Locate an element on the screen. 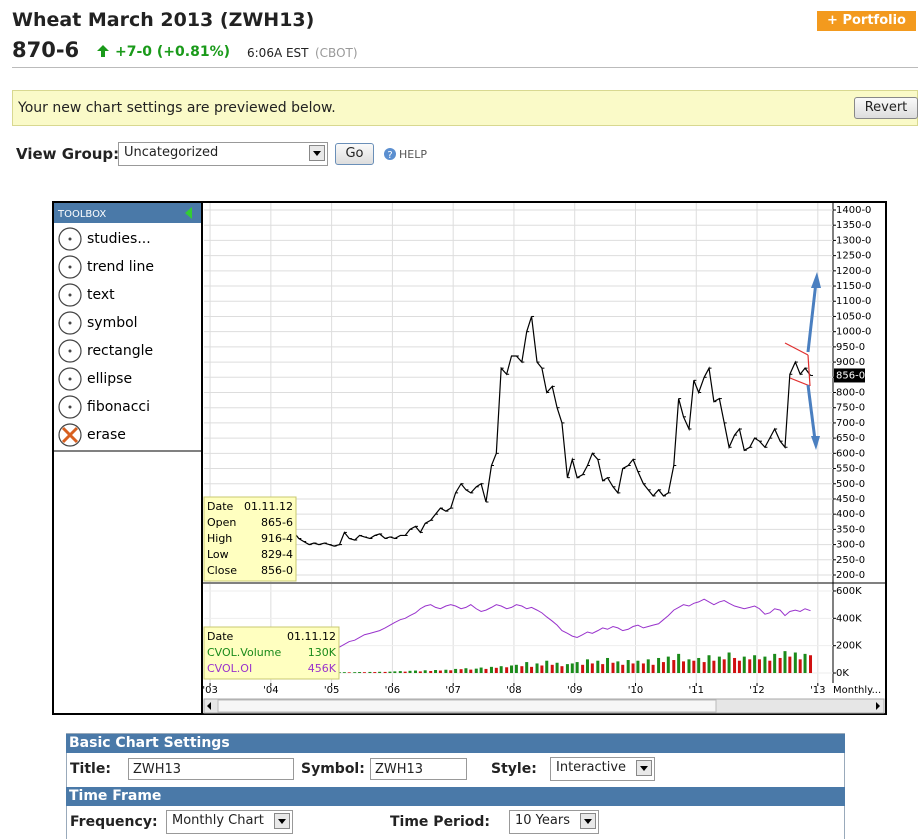 This screenshot has height=839, width=923. select-arrow is located at coordinates (317, 153).